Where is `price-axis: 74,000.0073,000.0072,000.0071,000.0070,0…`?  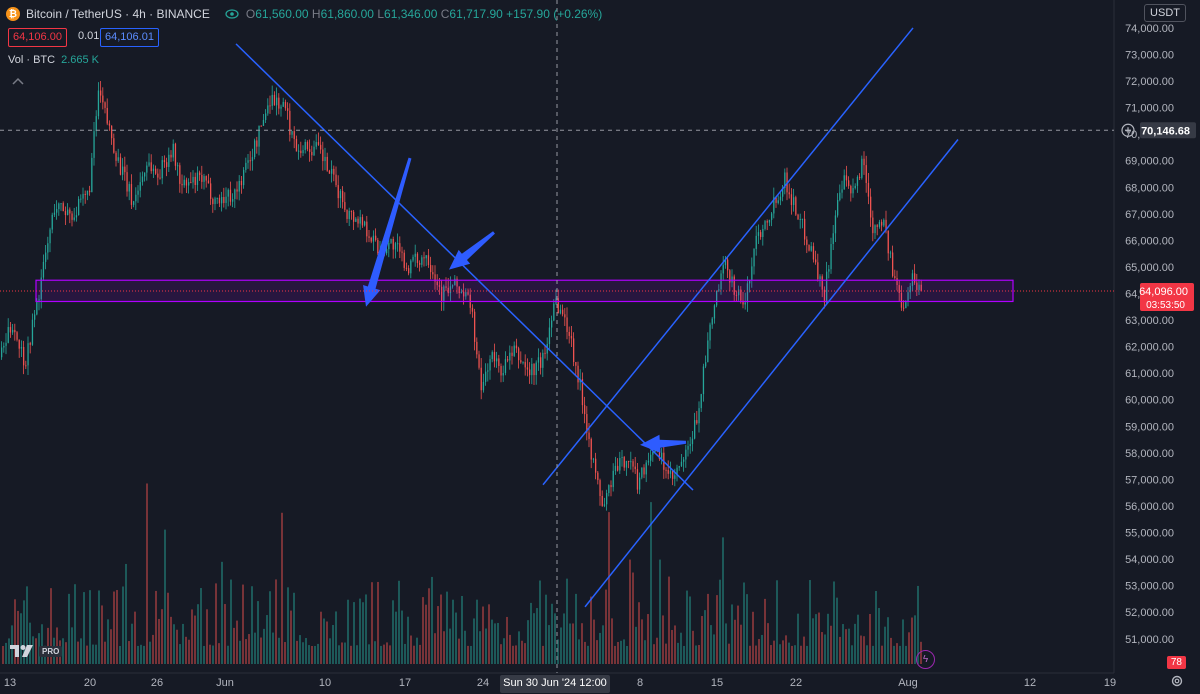
price-axis: 74,000.0073,000.0072,000.0071,000.0070,0… is located at coordinates (1143, 336).